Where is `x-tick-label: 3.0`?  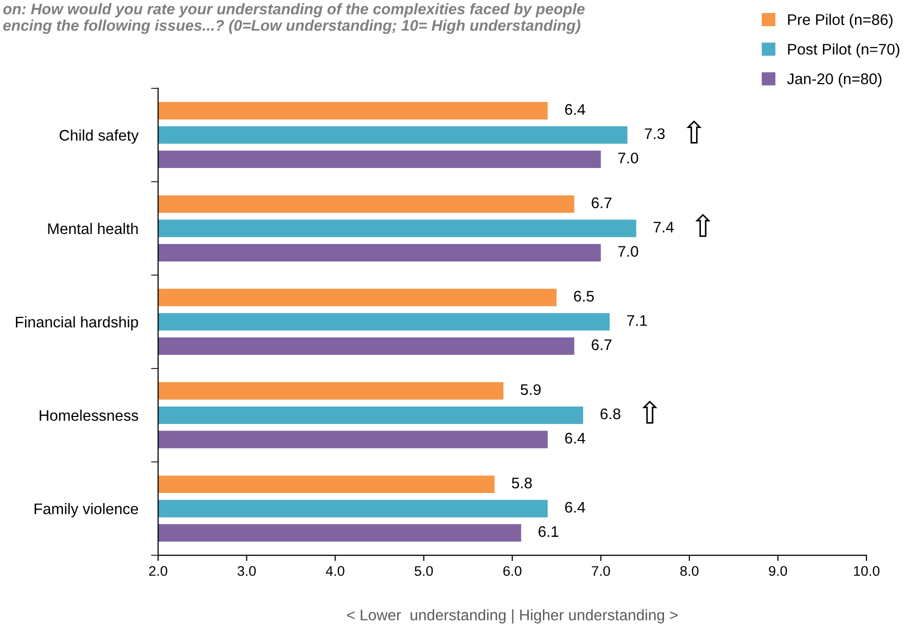 x-tick-label: 3.0 is located at coordinates (247, 571).